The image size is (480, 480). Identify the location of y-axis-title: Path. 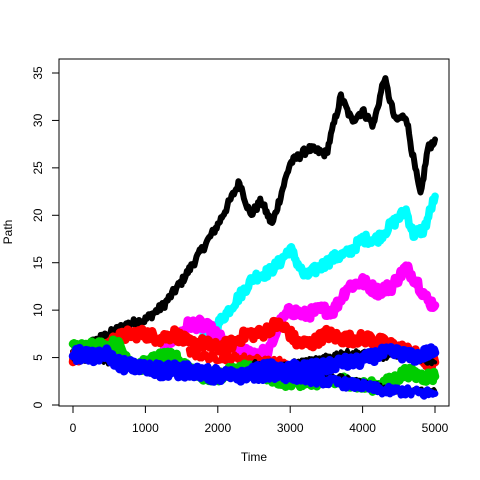
(8, 232).